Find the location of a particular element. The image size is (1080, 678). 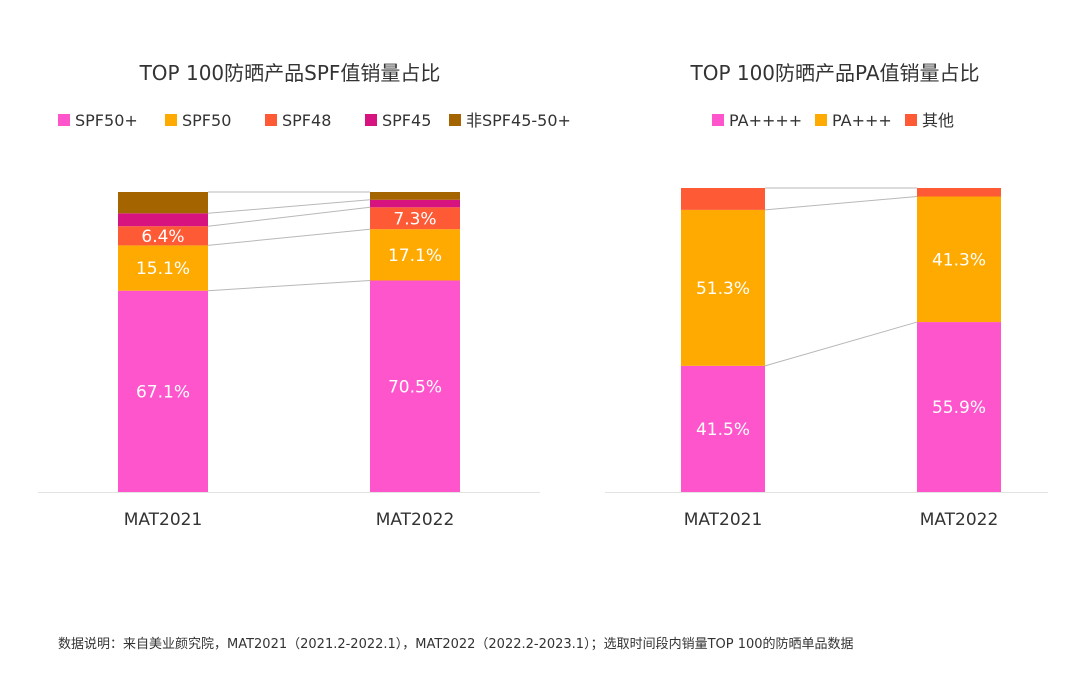

chart1-bar-MAT2022-SPF50 is located at coordinates (415, 255).